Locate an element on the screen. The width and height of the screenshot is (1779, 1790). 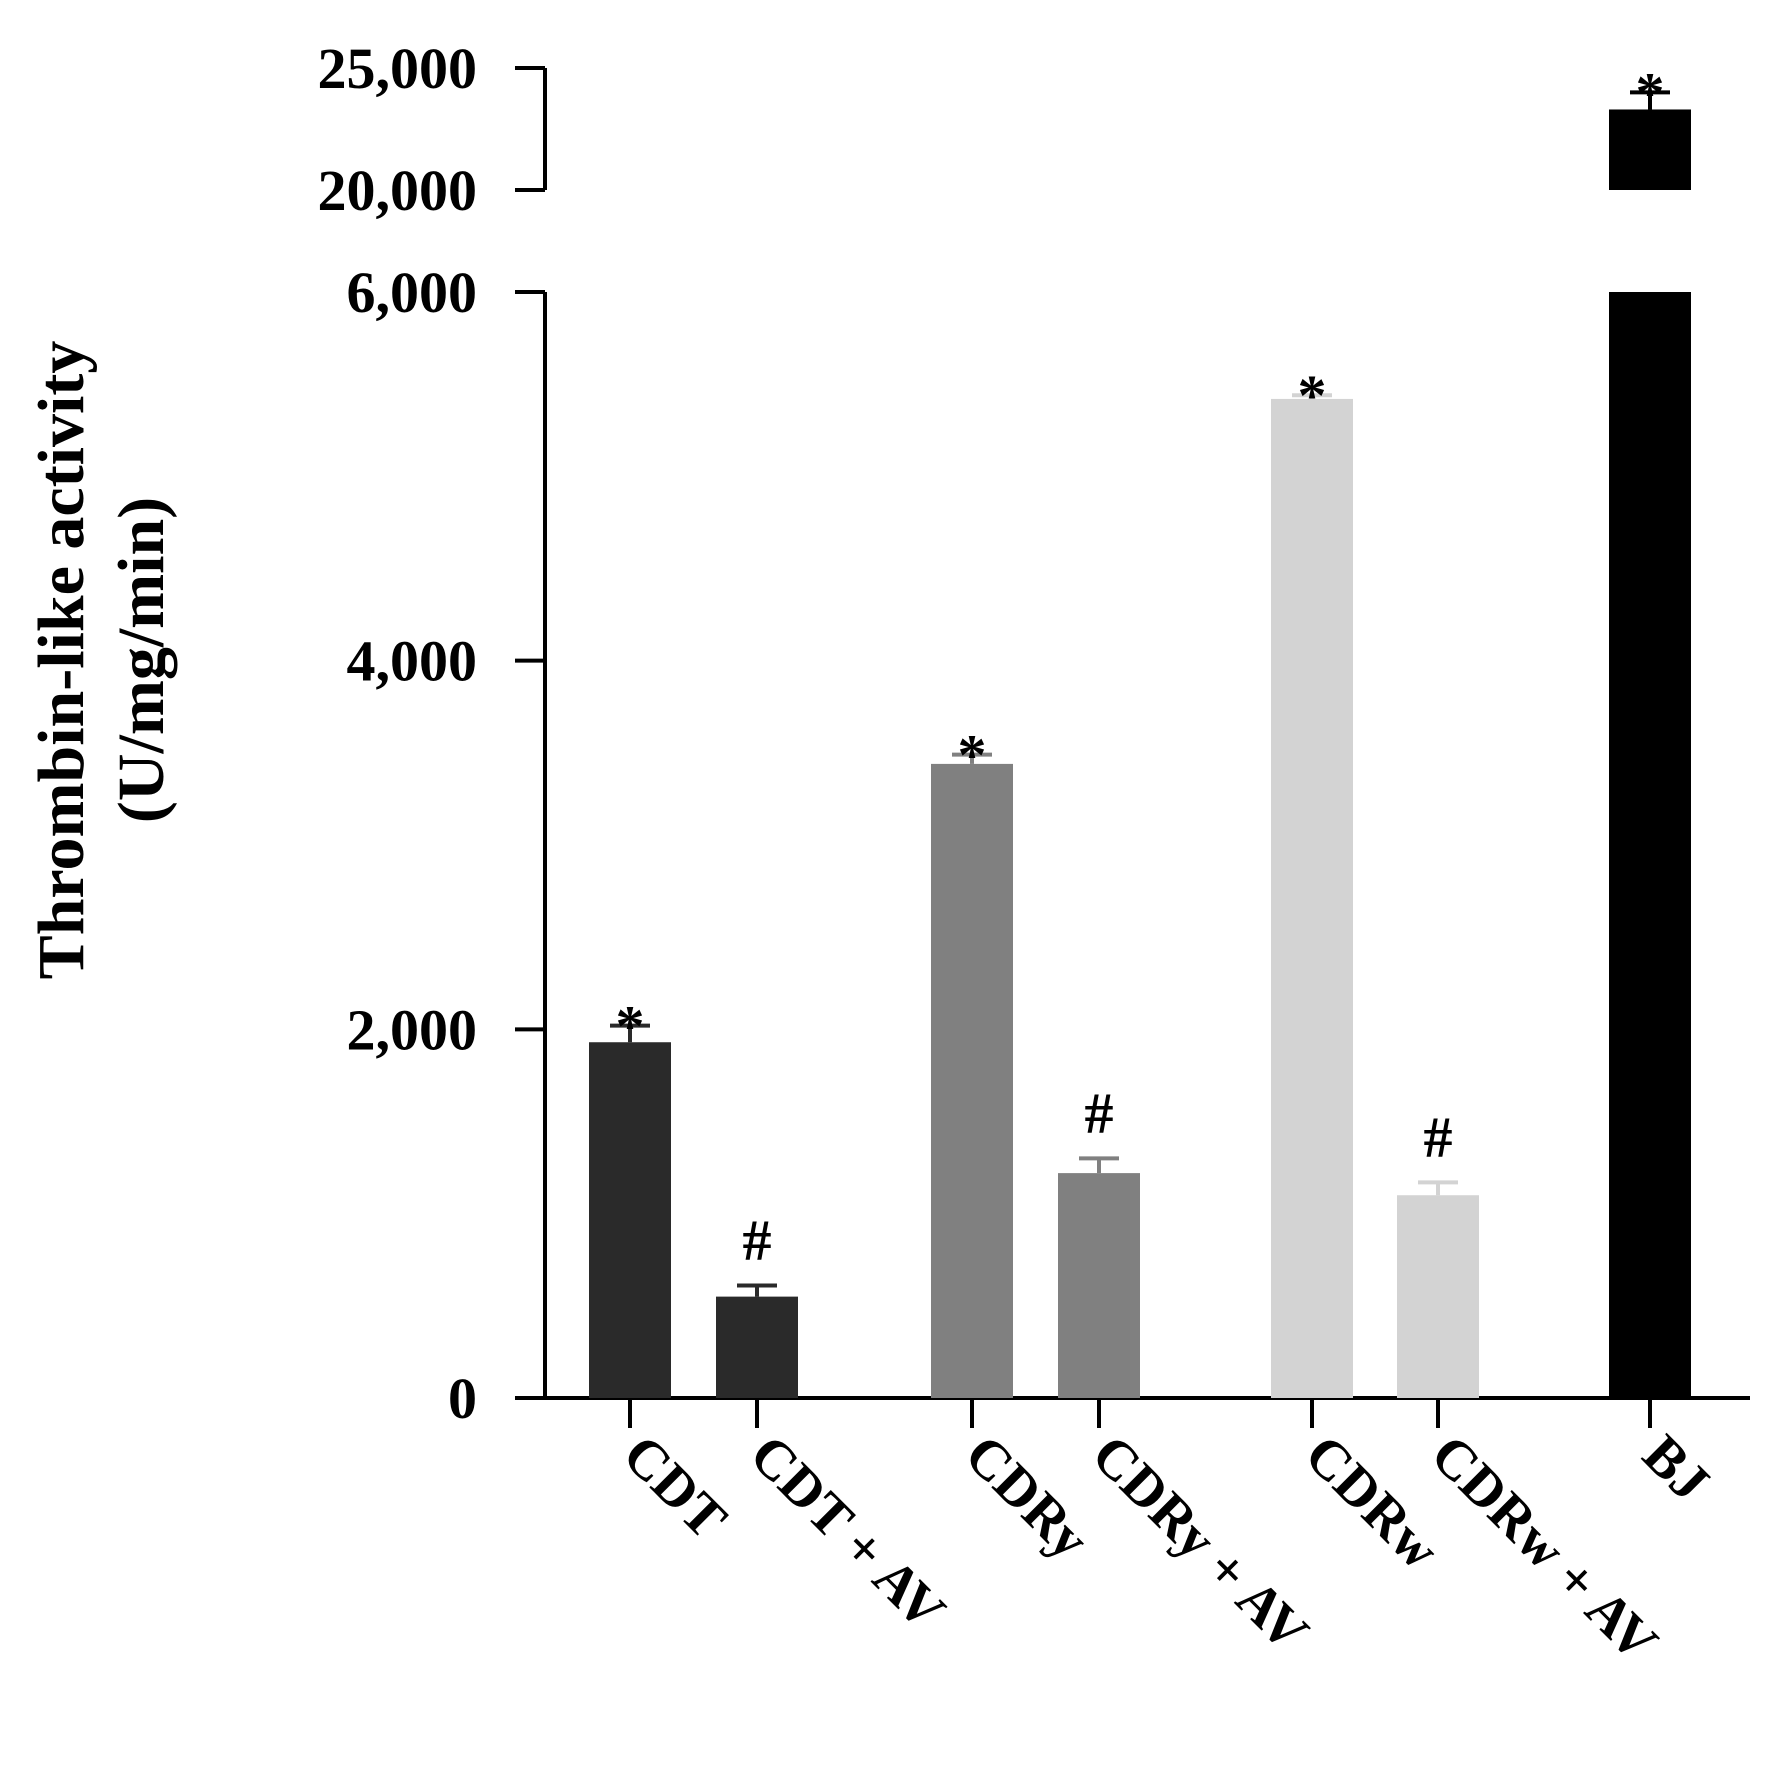
y-tick-label: 4,000 is located at coordinates (412, 661).